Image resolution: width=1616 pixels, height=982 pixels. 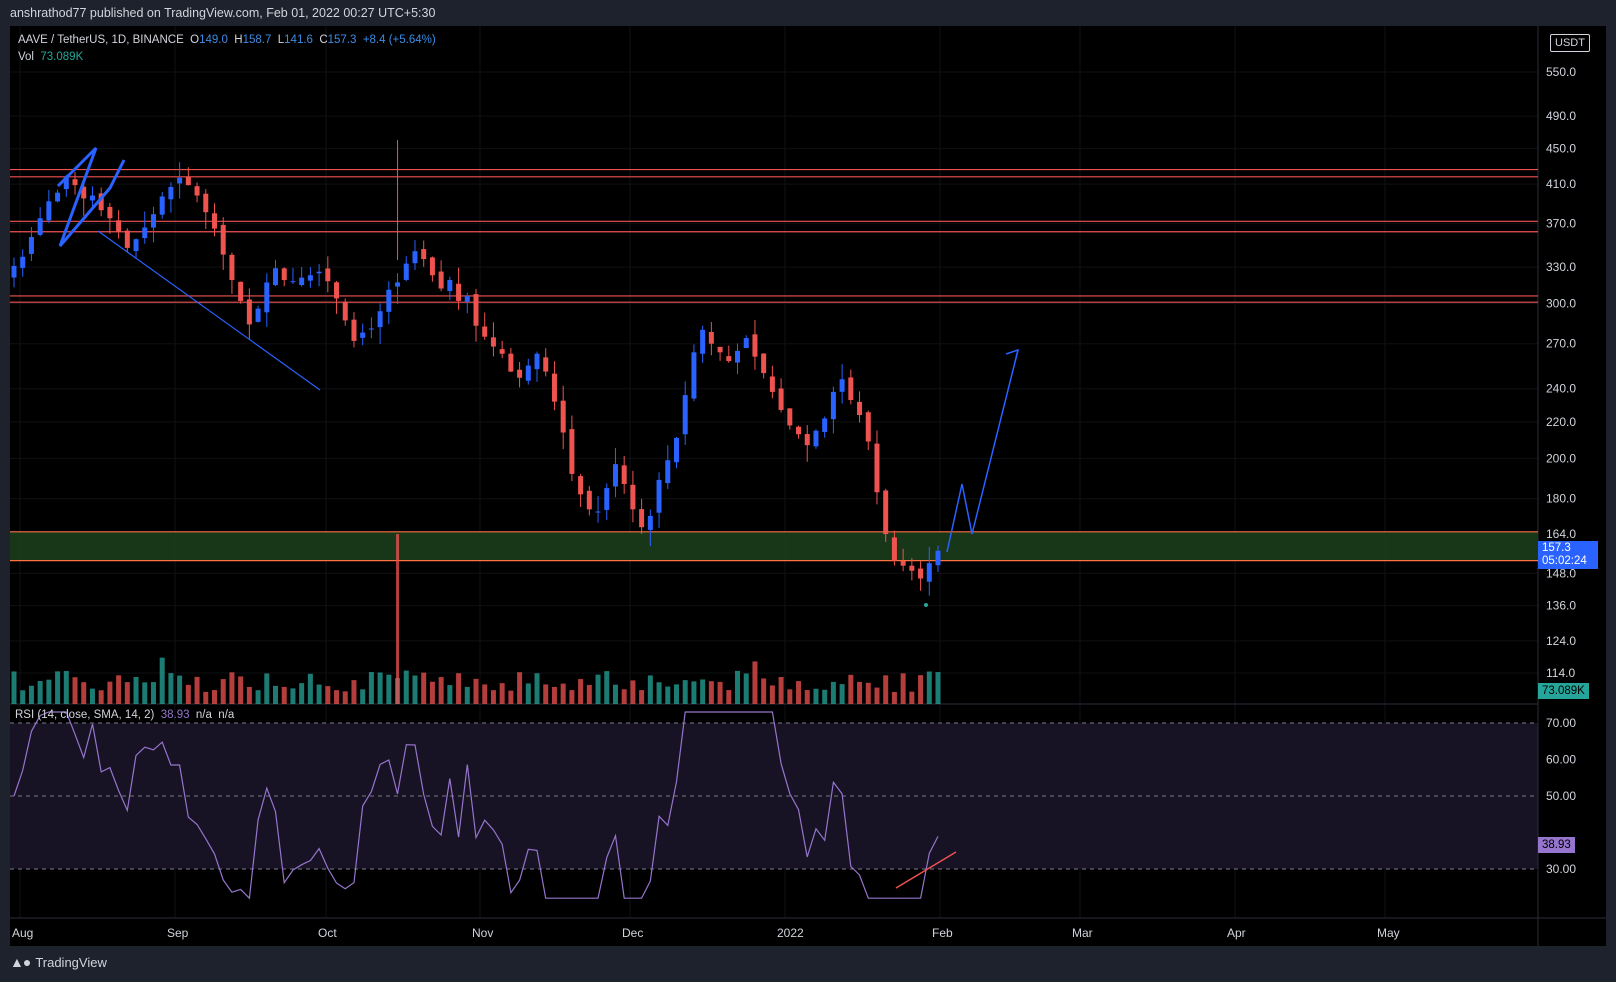 I want to click on volume-value: 73.089K, so click(x=62, y=57).